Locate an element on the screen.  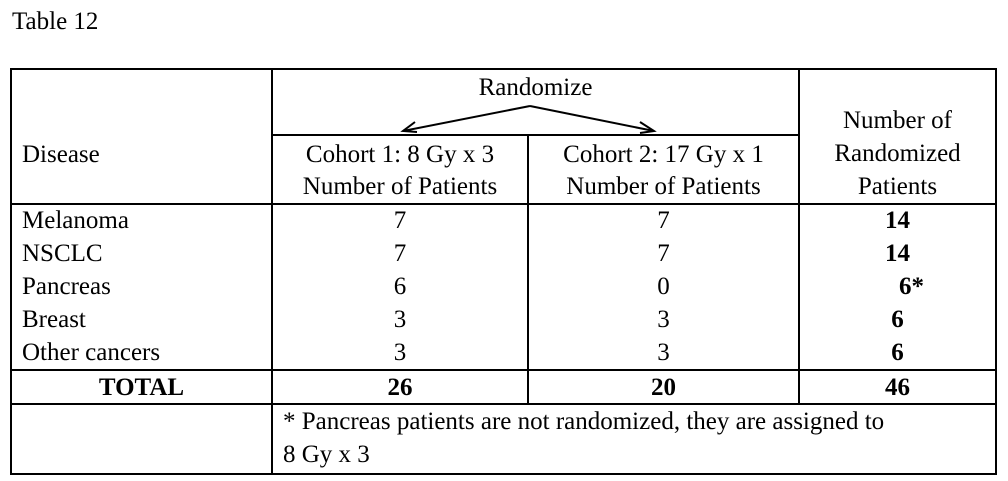
row-disease: Melanoma is located at coordinates (75, 220).